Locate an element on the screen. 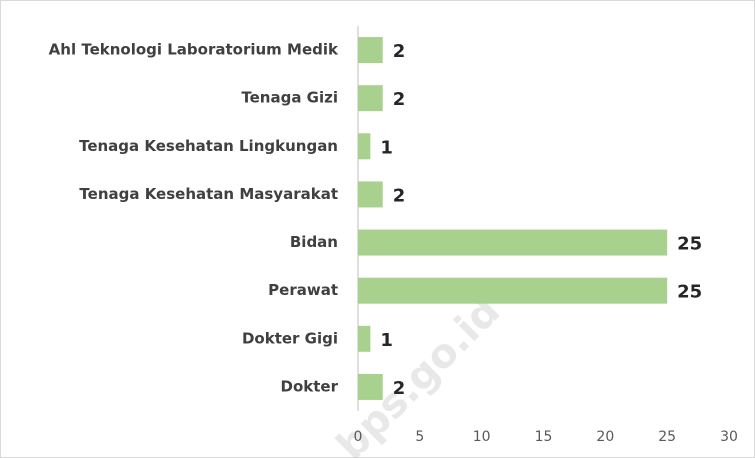  x-tick-label: 10 is located at coordinates (482, 437).